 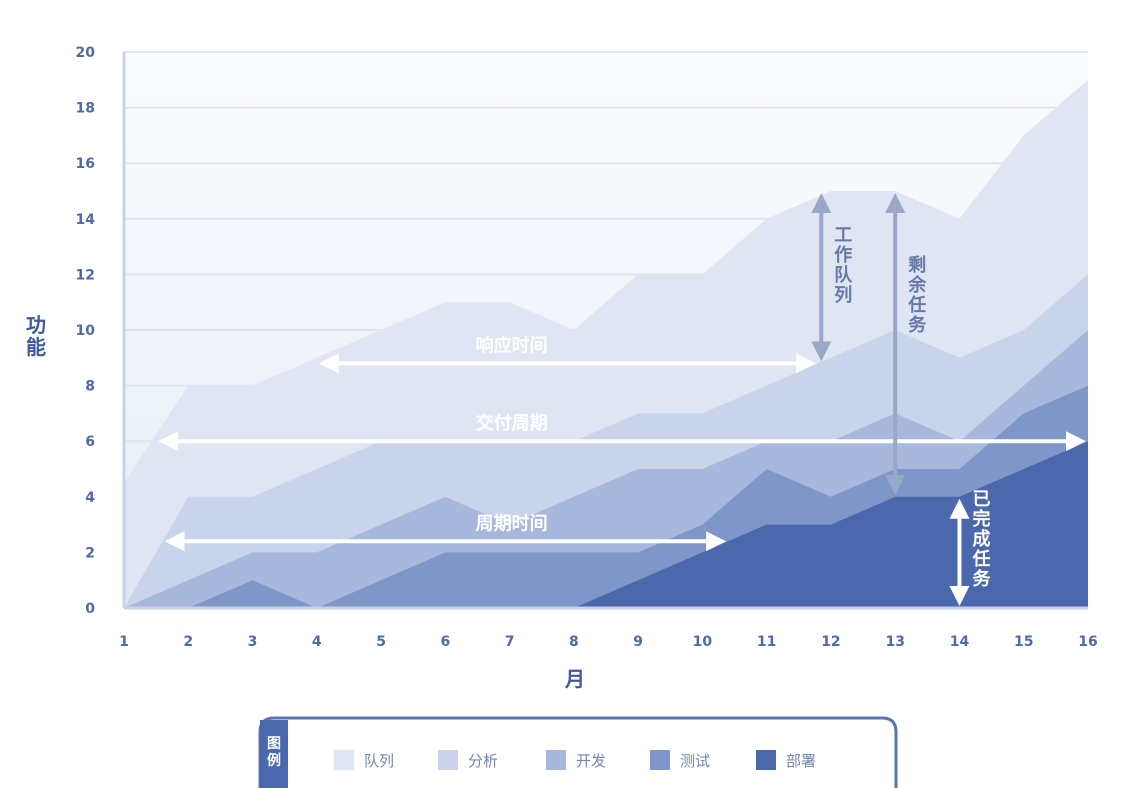 I want to click on y-tick-label: 14, so click(x=86, y=220).